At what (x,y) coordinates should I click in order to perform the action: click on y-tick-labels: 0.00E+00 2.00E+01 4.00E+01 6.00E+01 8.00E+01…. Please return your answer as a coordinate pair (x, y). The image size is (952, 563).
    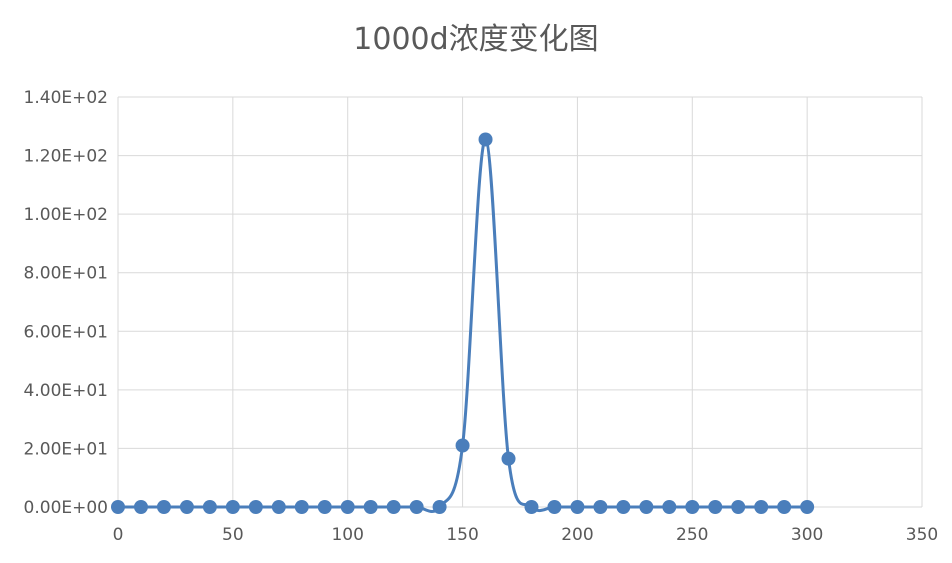
    Looking at the image, I should click on (66, 303).